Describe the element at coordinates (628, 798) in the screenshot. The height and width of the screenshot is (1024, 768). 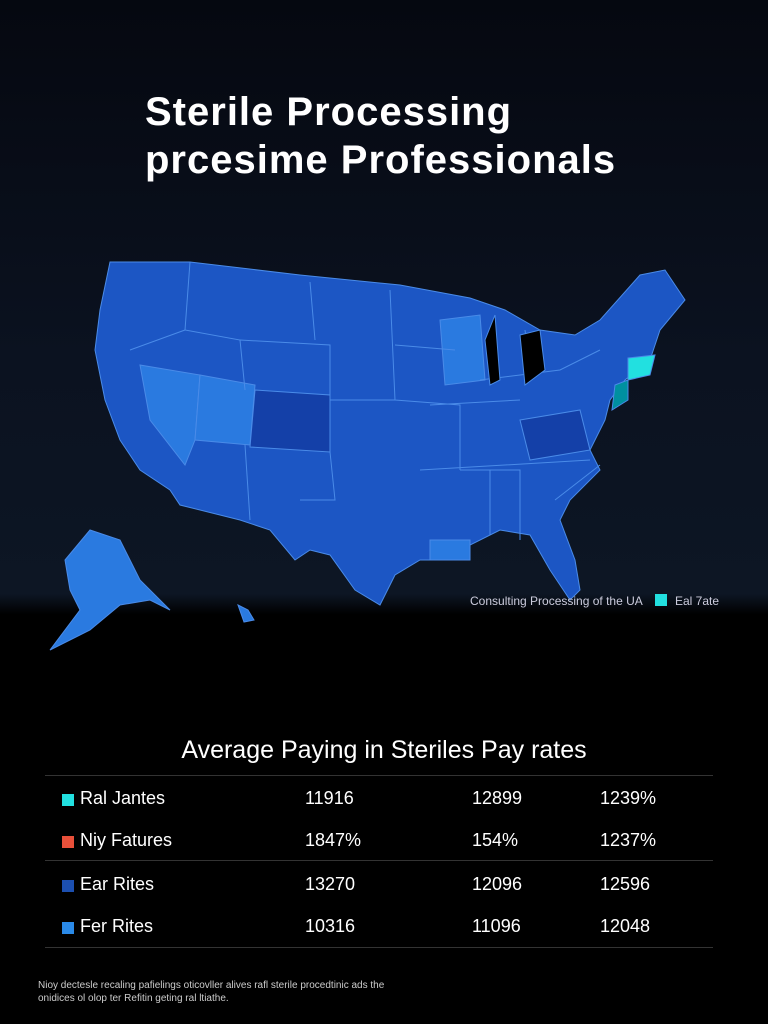
I see `cell-value: 1239%` at that location.